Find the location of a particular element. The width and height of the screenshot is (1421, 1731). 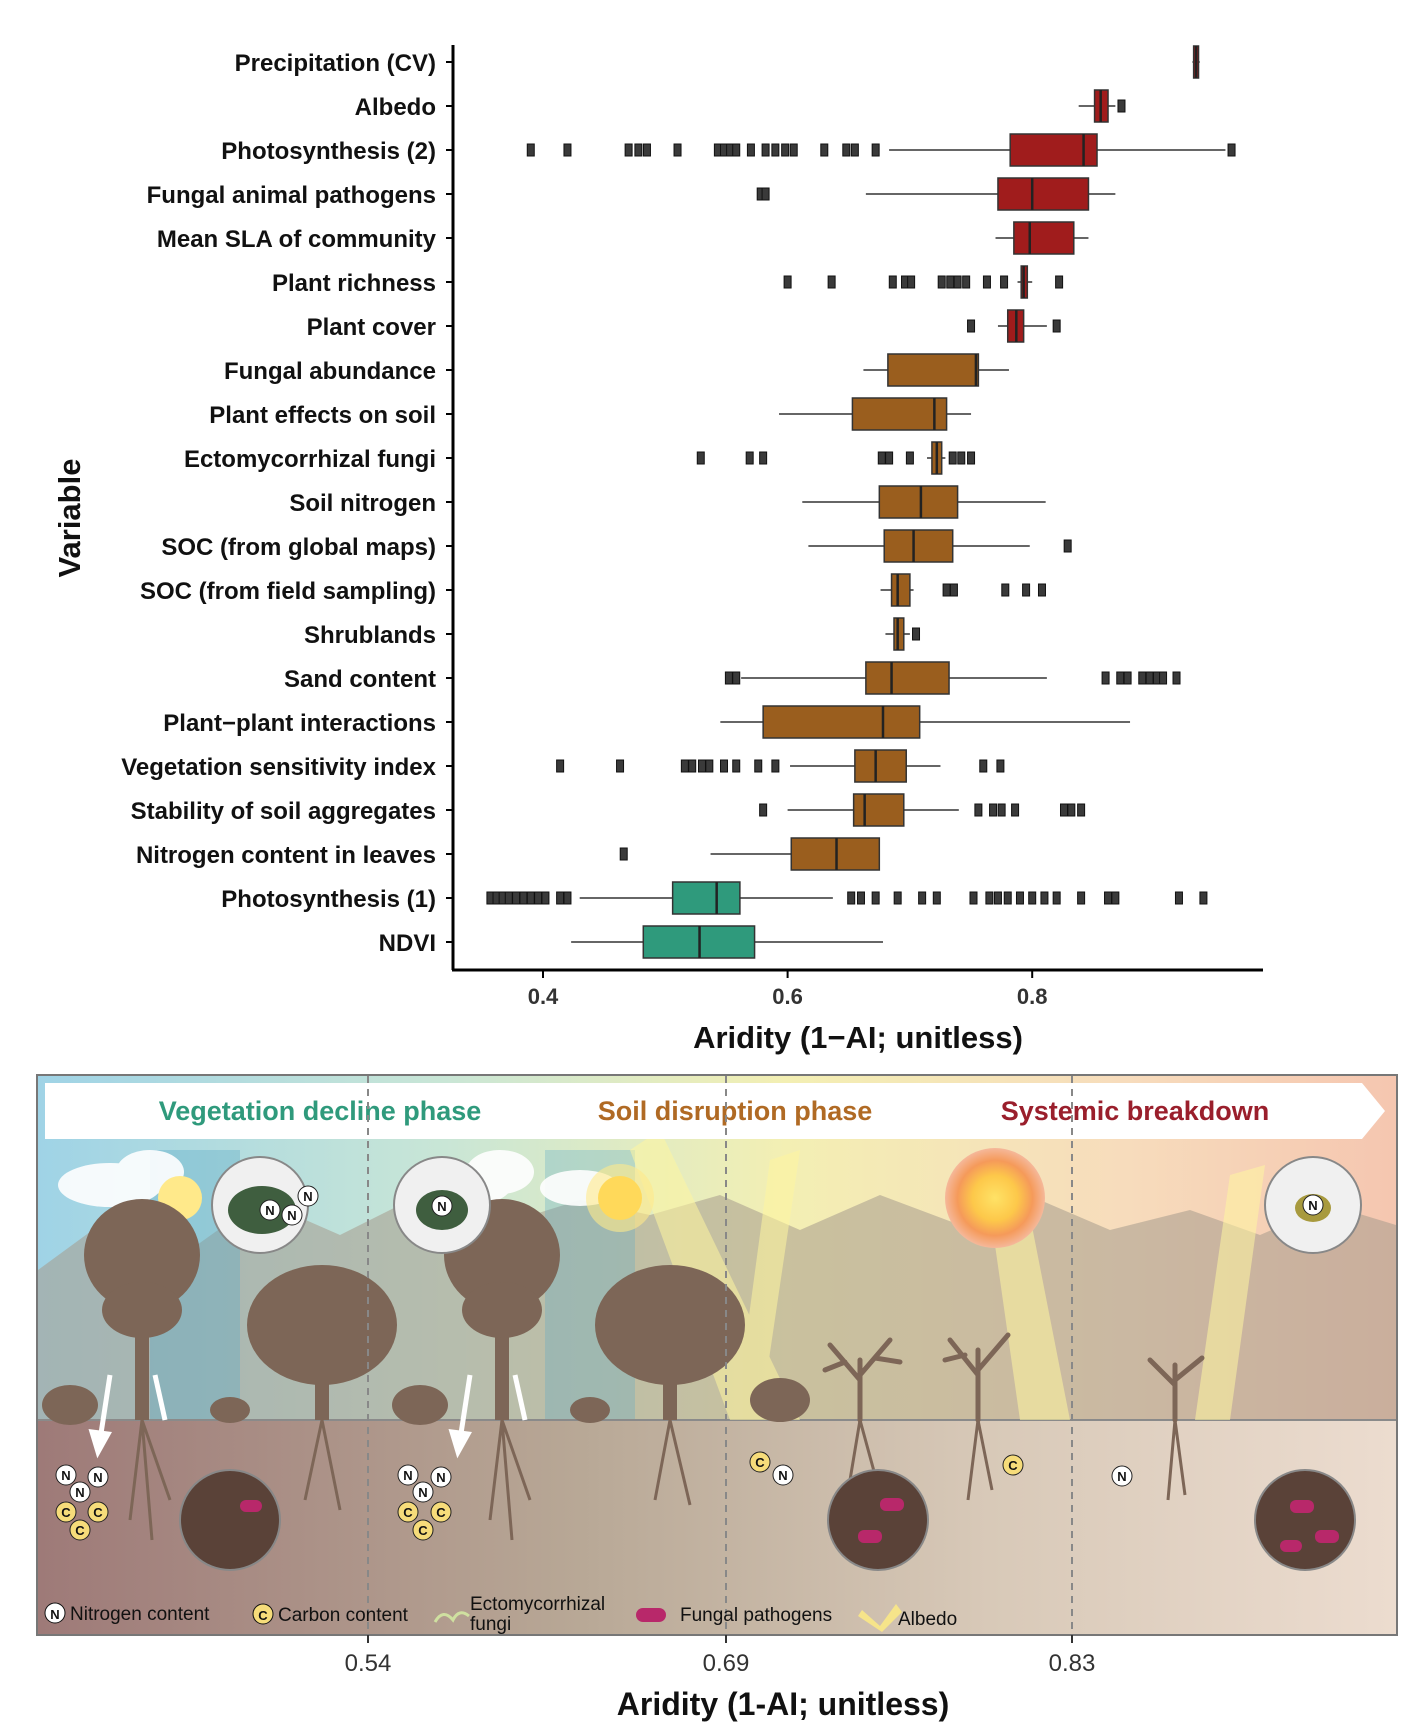

phase-label: Vegetation decline phase is located at coordinates (320, 1111).